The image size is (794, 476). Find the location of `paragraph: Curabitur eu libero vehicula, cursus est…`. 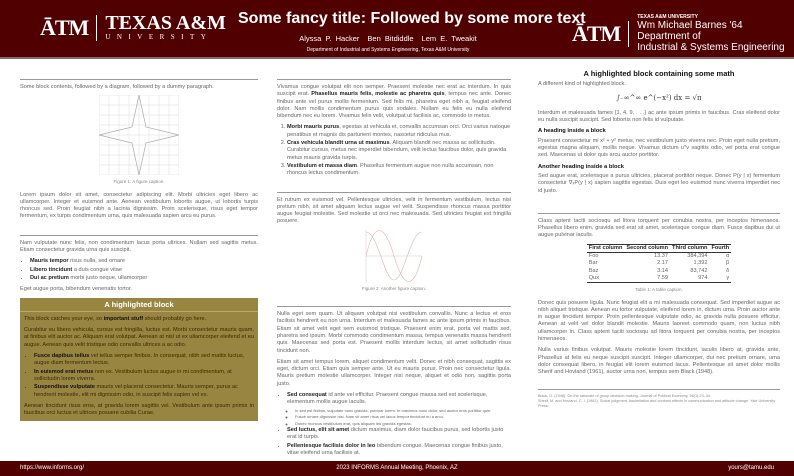

paragraph: Curabitur eu libero vehicula, cursus est… is located at coordinates (139, 337).